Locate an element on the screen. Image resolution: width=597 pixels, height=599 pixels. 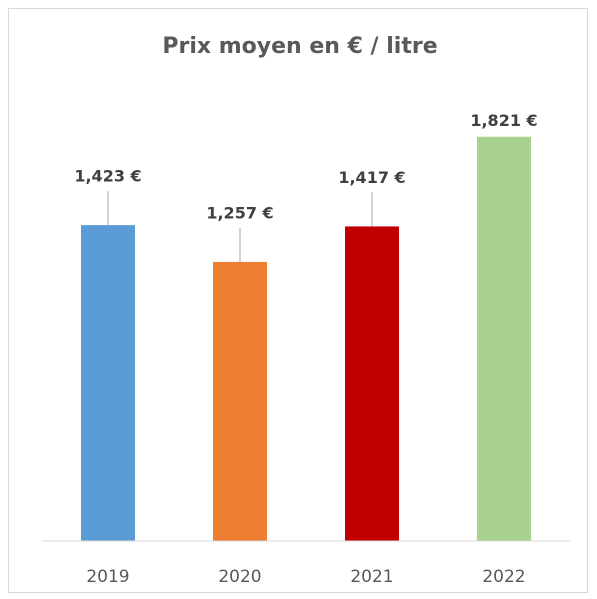
data-label: 1,821 € is located at coordinates (503, 120).